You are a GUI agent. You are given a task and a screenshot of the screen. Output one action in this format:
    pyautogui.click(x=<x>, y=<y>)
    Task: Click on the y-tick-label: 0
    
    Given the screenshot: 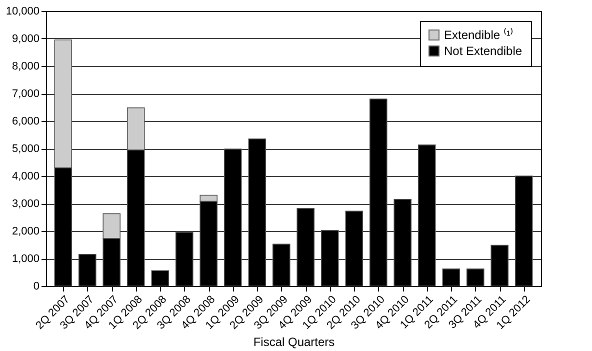 What is the action you would take?
    pyautogui.click(x=36, y=286)
    